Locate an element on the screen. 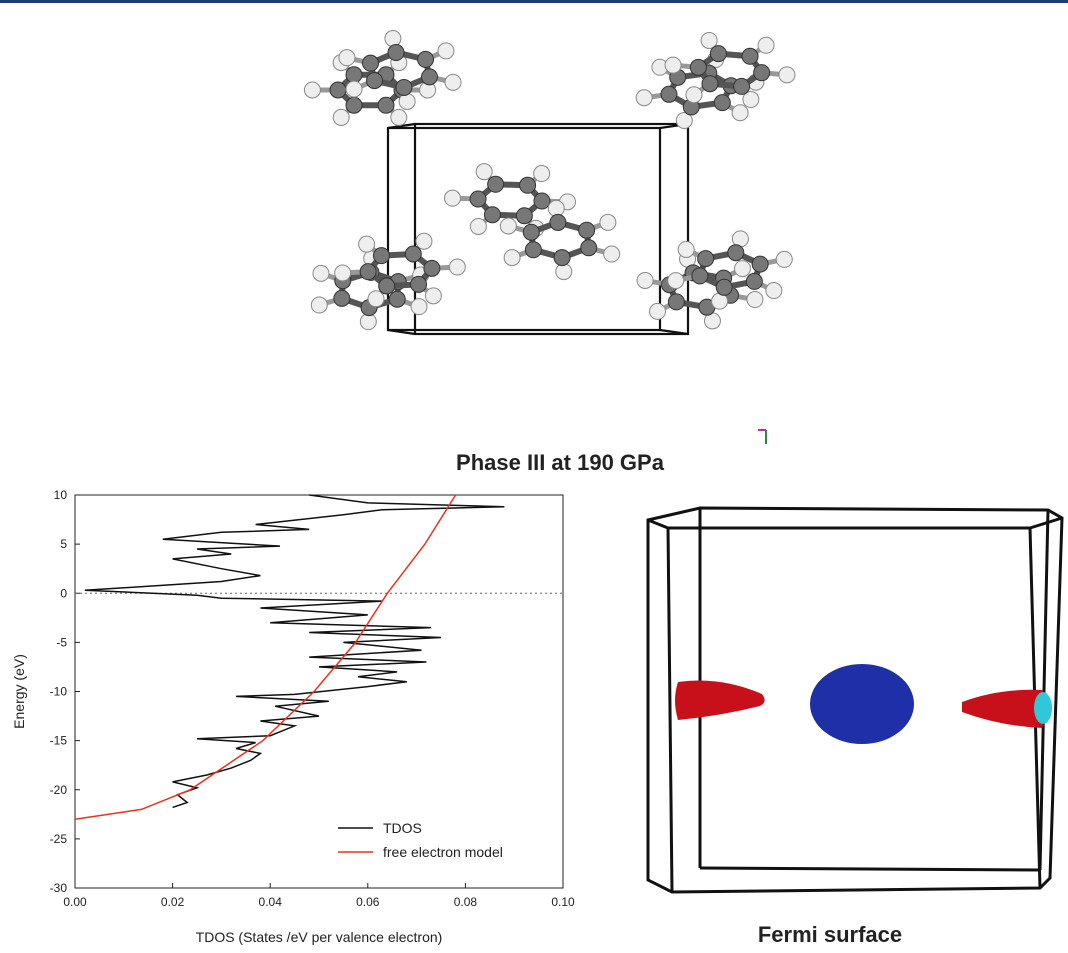 The height and width of the screenshot is (953, 1068). crystal-structure is located at coordinates (549, 183).